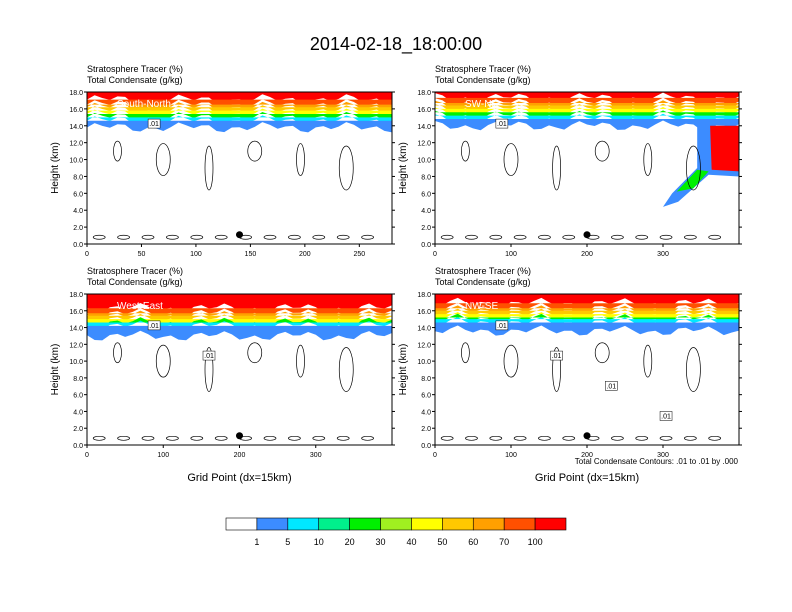  Describe the element at coordinates (535, 542) in the screenshot. I see `colorbar-label: 100` at that location.